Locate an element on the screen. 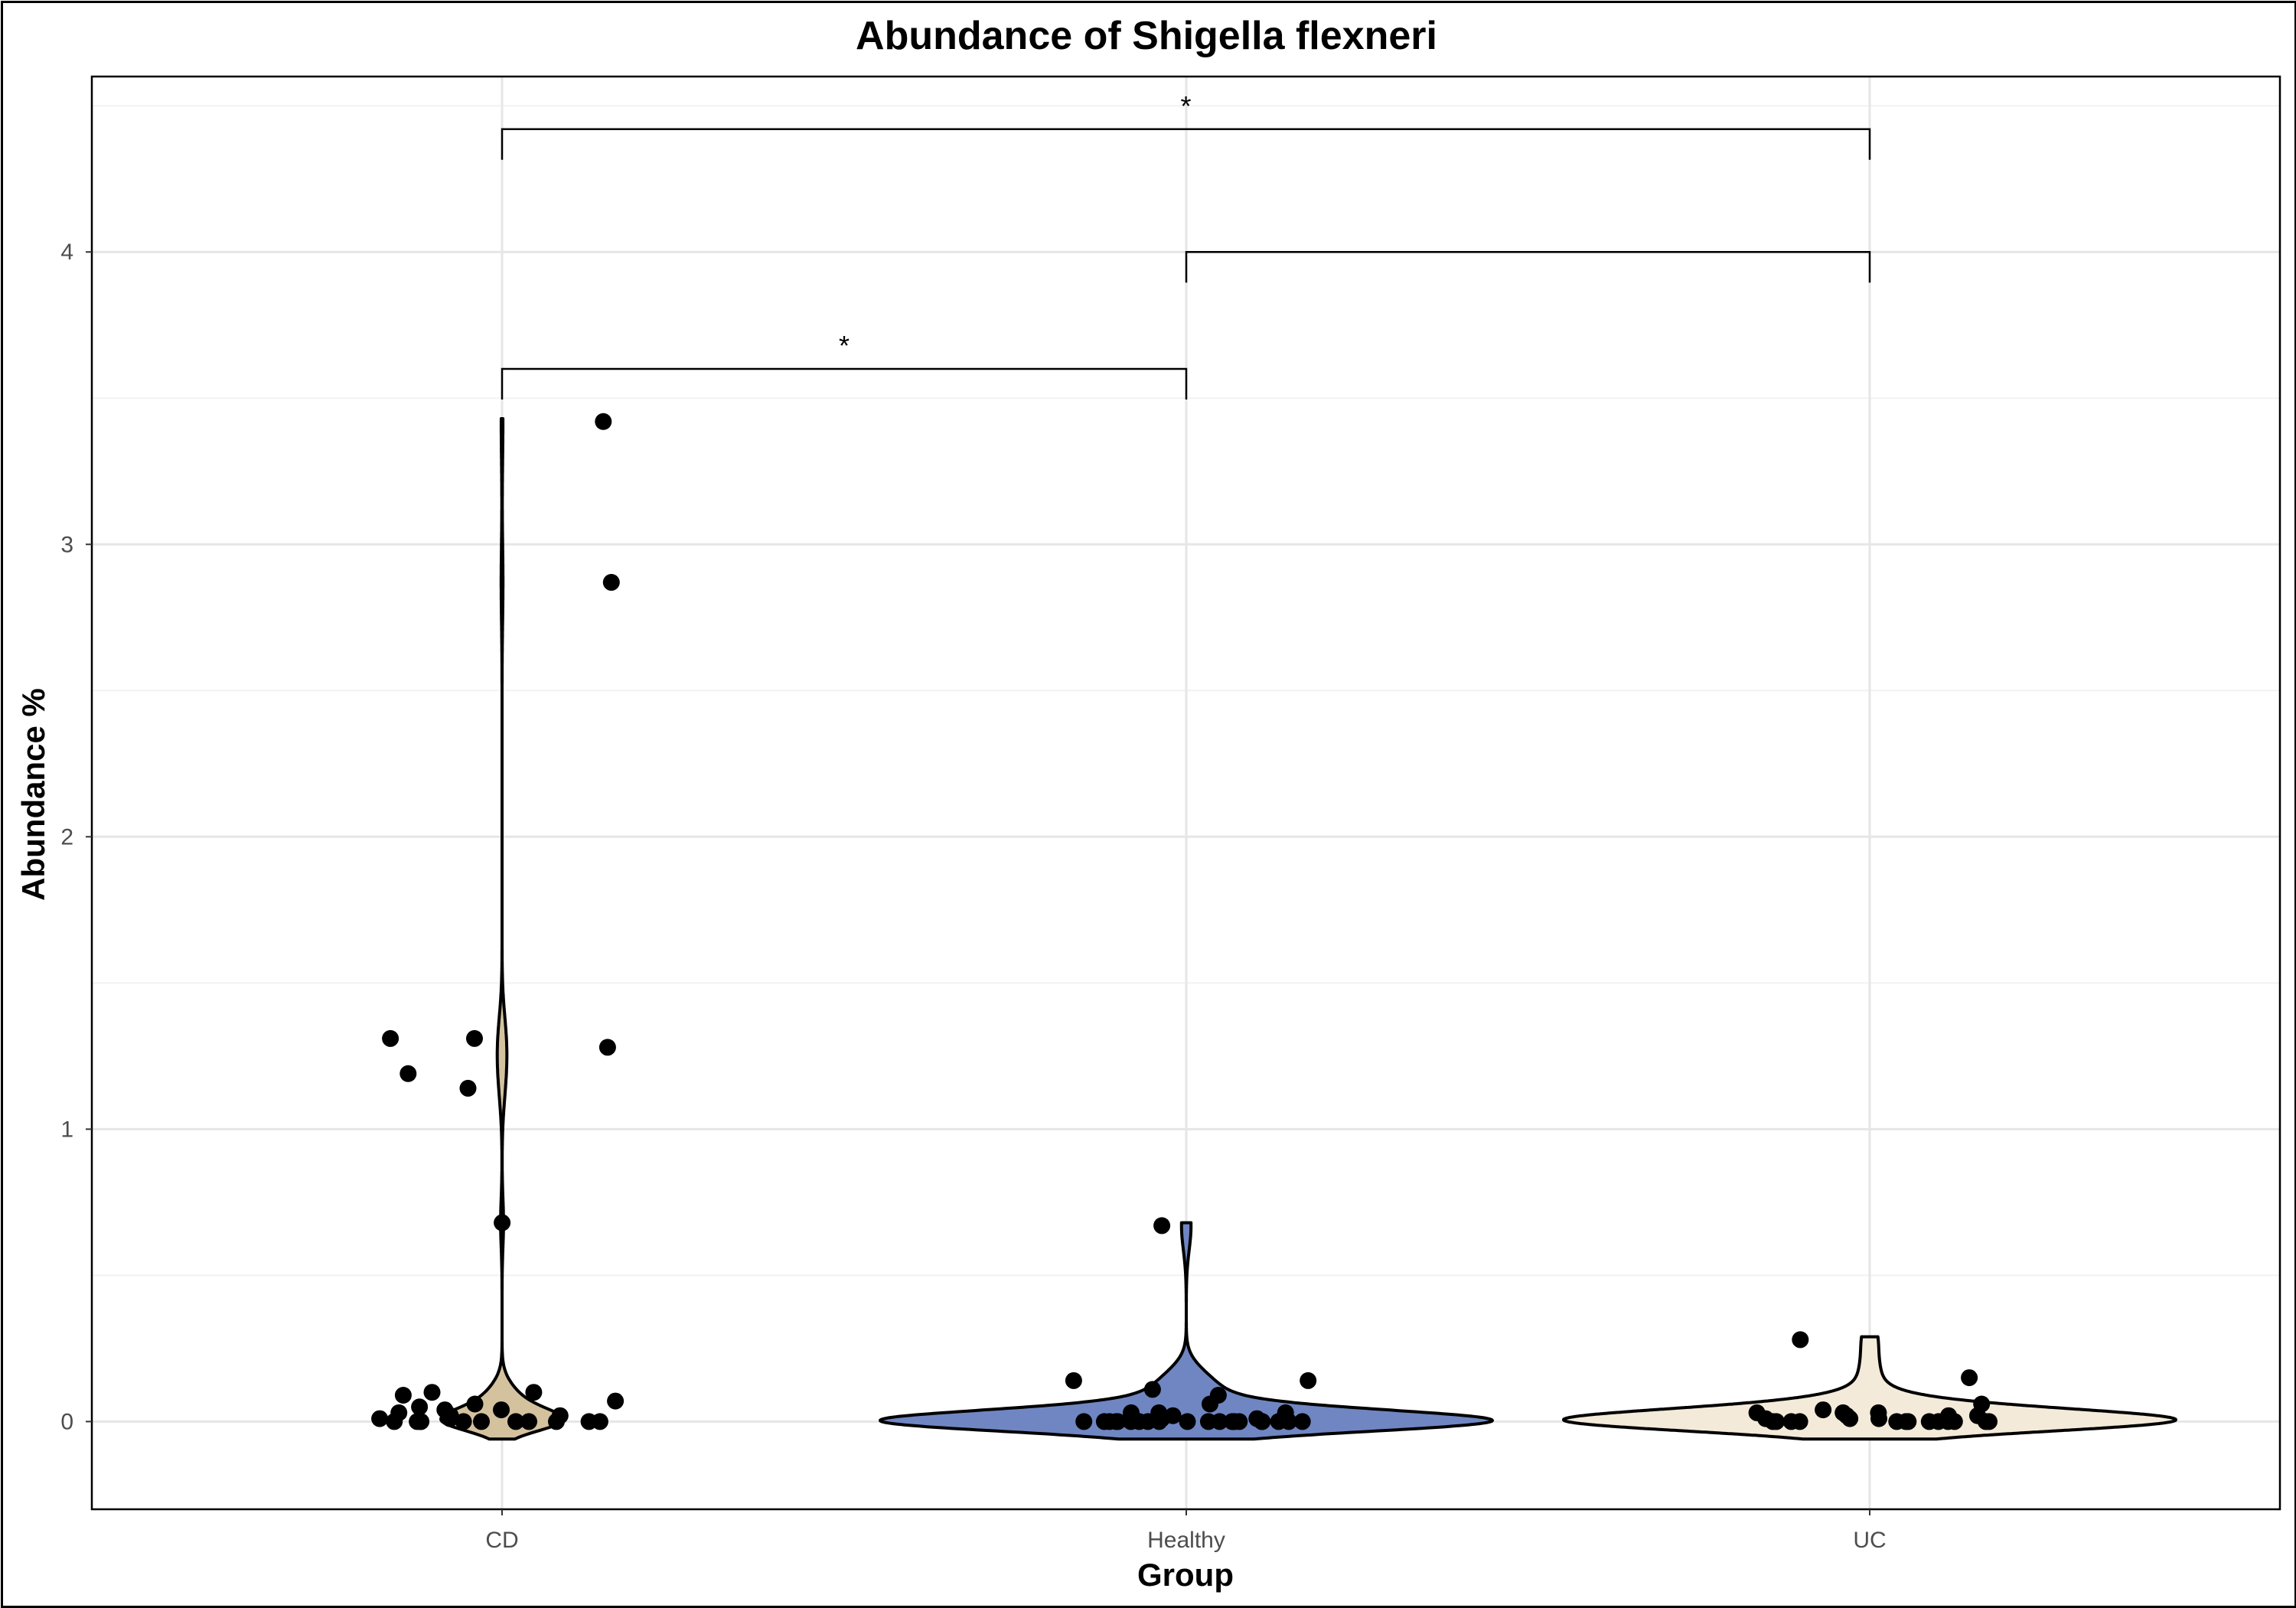  y-tick-label: 0 is located at coordinates (66, 1421).